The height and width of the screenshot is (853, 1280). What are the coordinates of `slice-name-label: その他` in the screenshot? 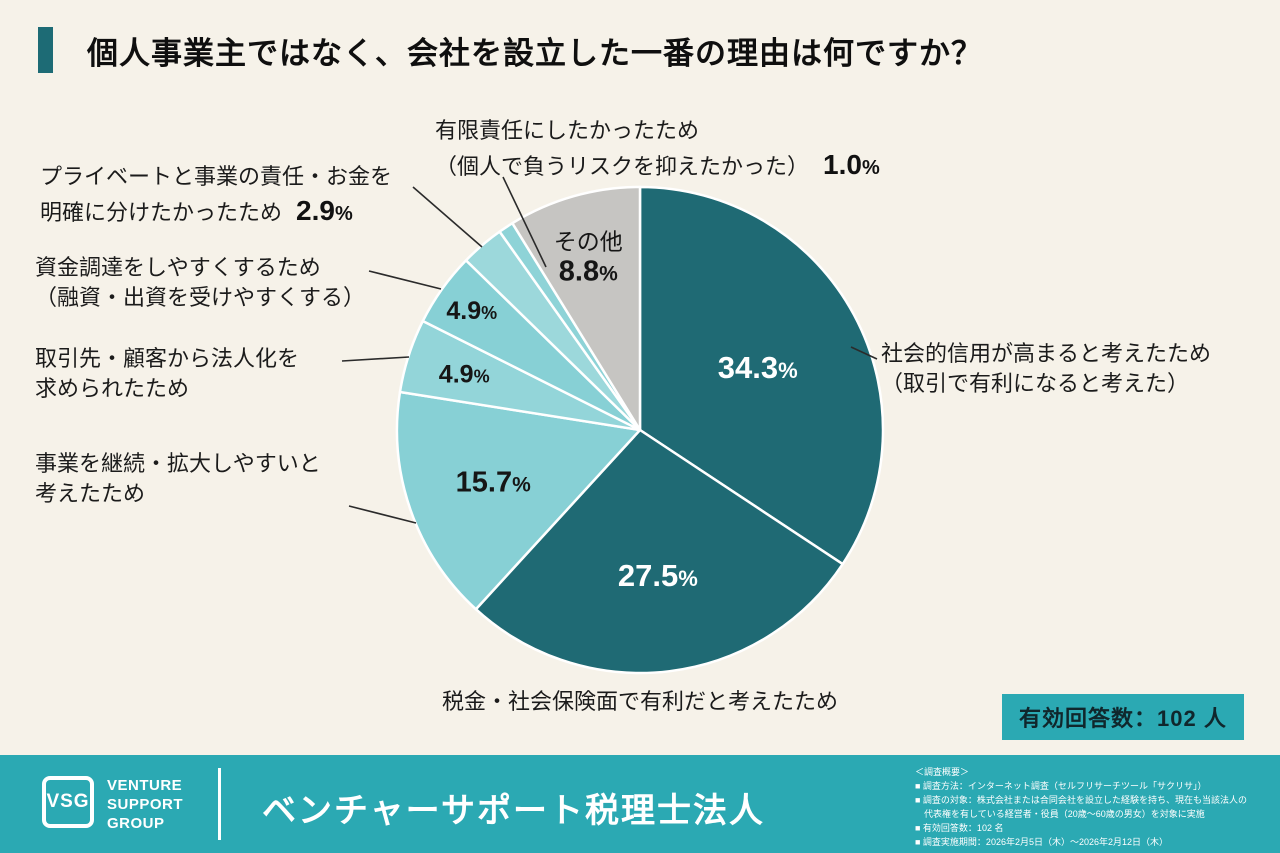 It's located at (588, 242).